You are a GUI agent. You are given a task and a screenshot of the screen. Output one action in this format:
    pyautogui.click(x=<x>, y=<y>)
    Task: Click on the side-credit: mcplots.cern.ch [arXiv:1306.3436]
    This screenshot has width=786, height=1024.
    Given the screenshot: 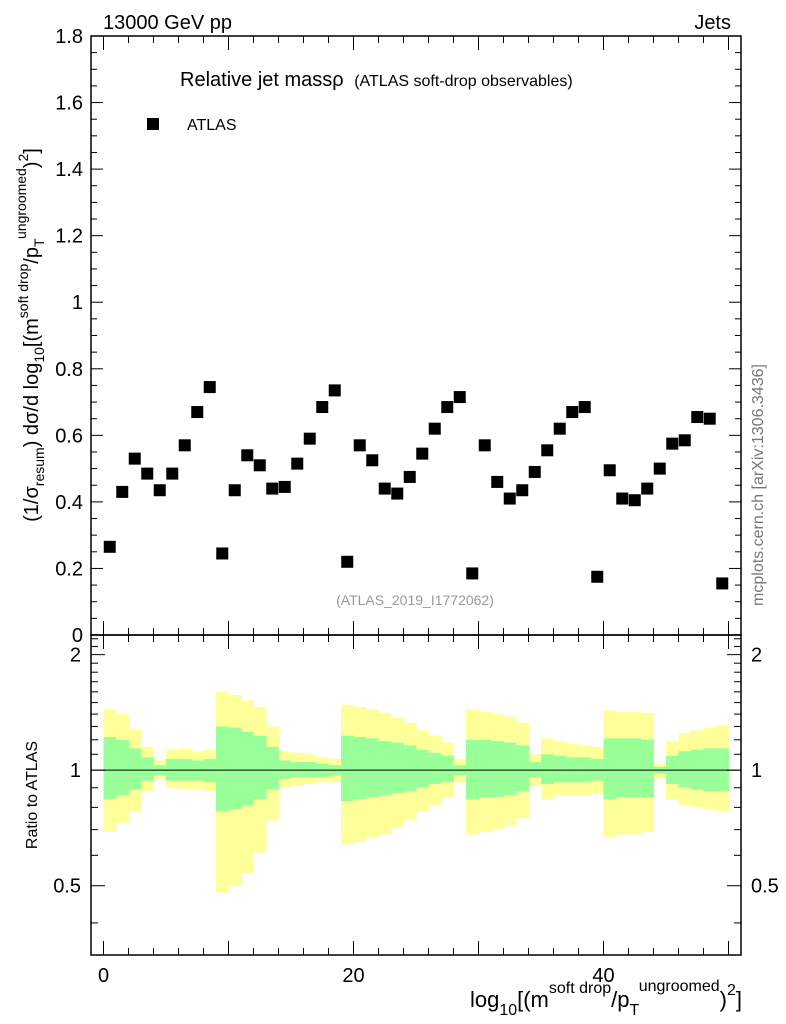 What is the action you would take?
    pyautogui.click(x=758, y=485)
    